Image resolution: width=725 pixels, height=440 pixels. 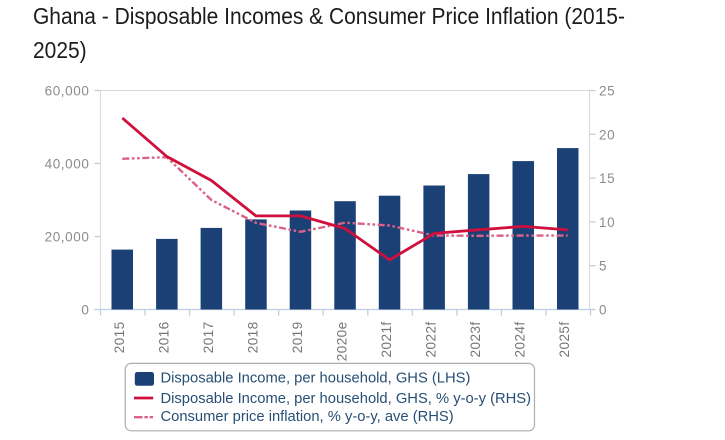 I want to click on svg-text: 2025f, so click(x=564, y=339).